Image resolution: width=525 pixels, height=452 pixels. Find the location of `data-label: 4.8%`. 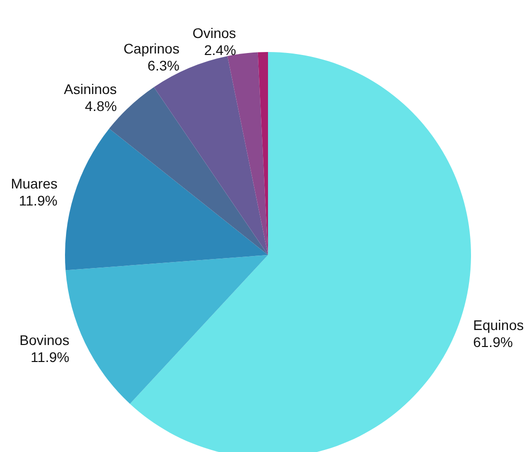

data-label: 4.8% is located at coordinates (100, 106).